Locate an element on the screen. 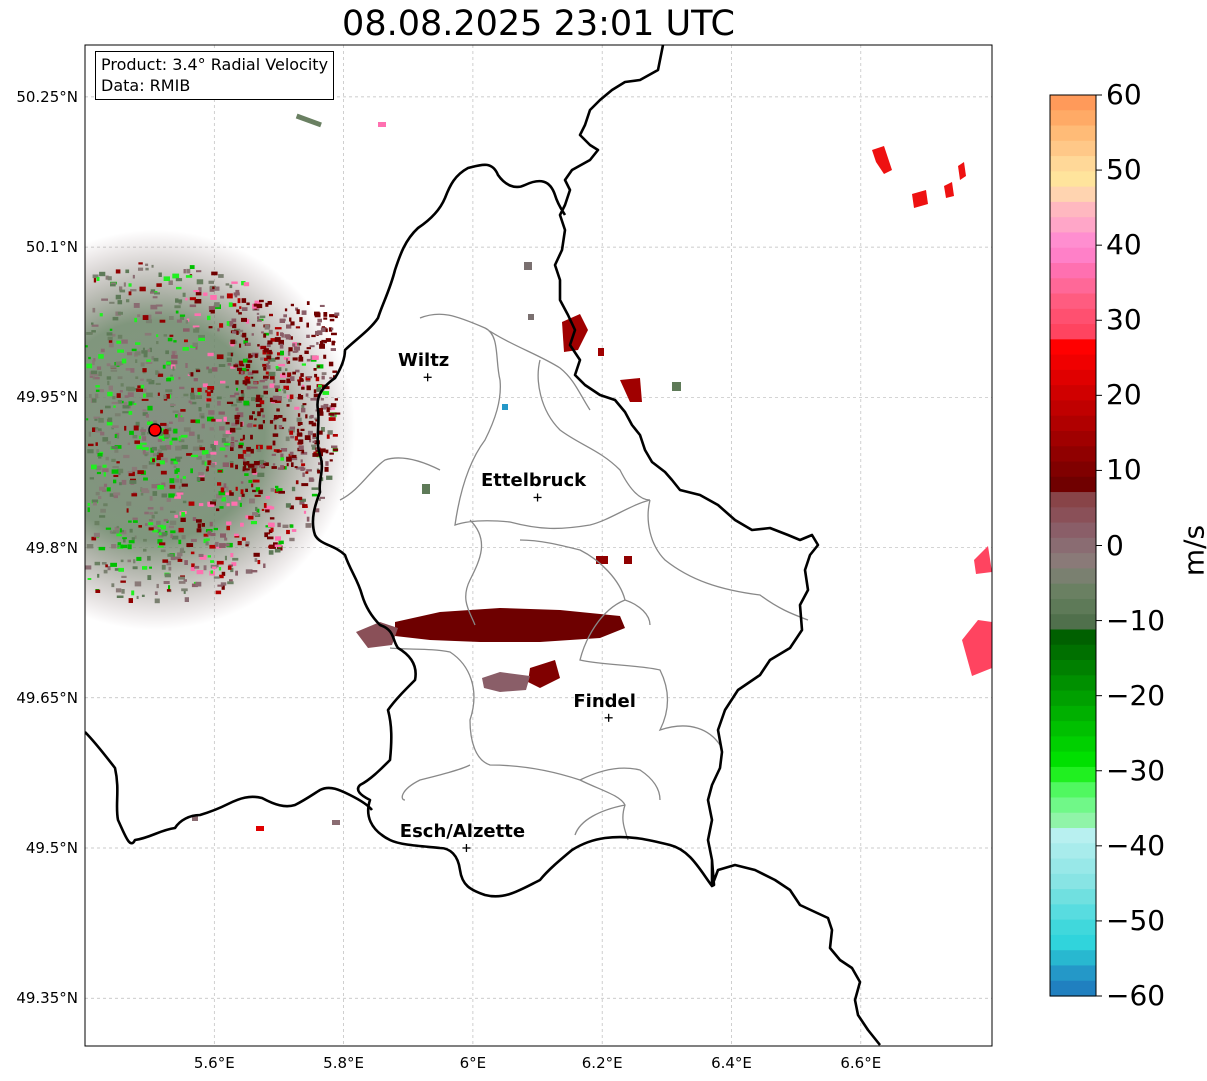 The image size is (1207, 1081). lat-tick-label: 49.95°N is located at coordinates (47, 397).